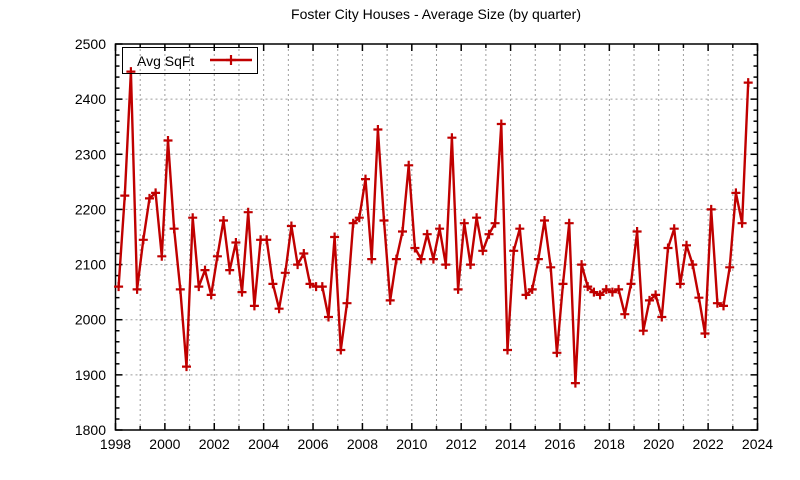 The height and width of the screenshot is (480, 800). What do you see at coordinates (362, 444) in the screenshot?
I see `x-tick-label: 2008` at bounding box center [362, 444].